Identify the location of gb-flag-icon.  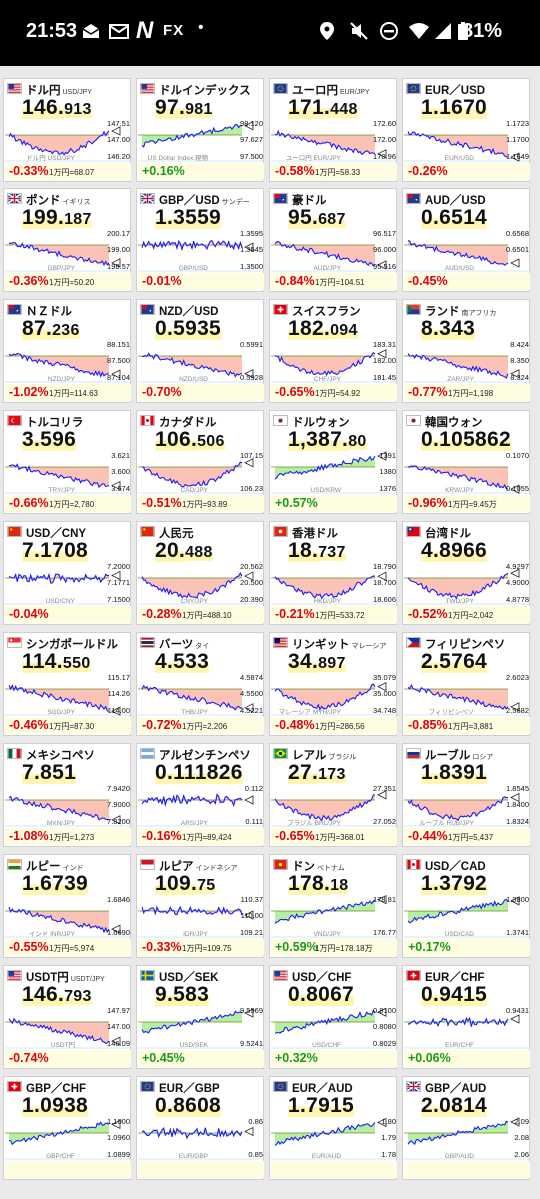
(14, 198).